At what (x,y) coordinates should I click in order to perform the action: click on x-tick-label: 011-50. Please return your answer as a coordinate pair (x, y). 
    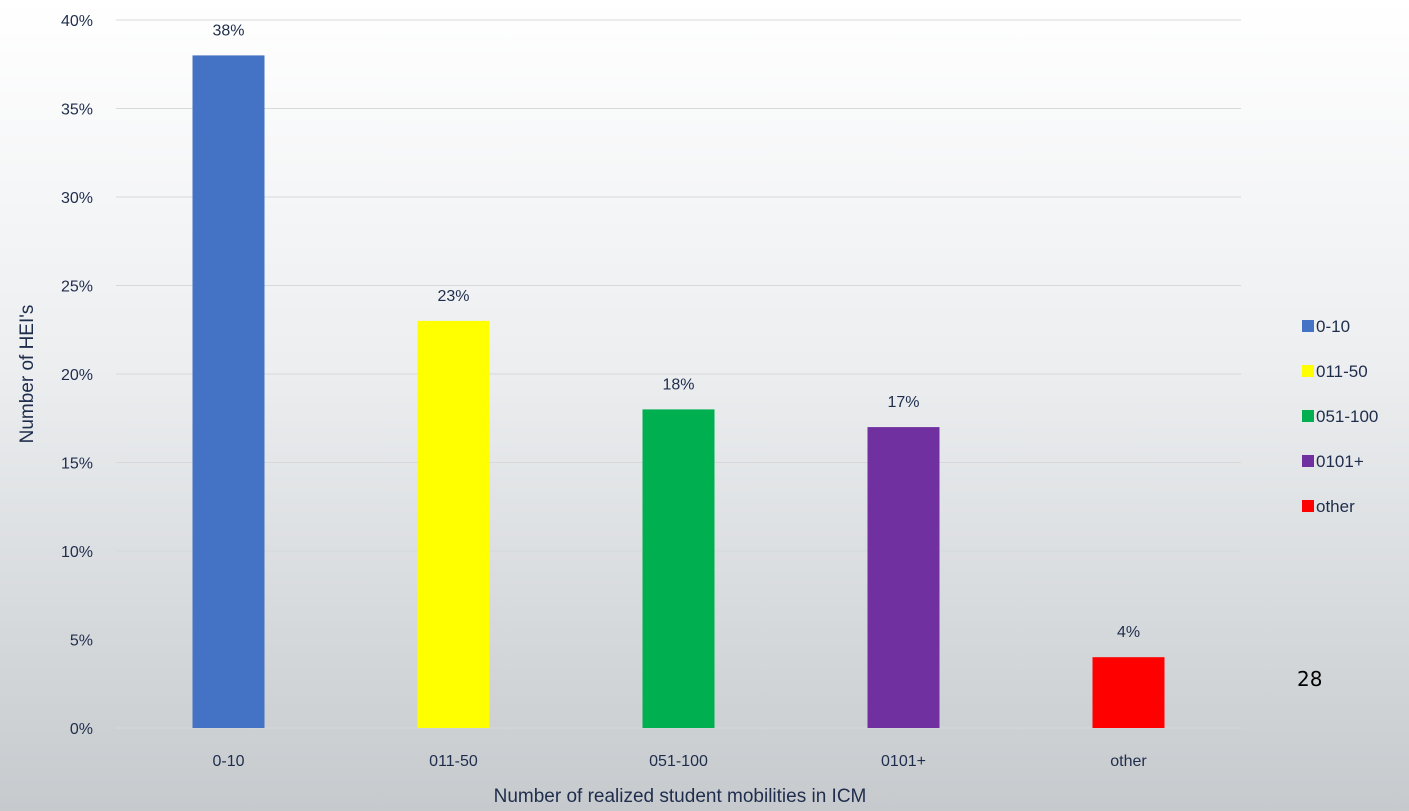
    Looking at the image, I should click on (453, 761).